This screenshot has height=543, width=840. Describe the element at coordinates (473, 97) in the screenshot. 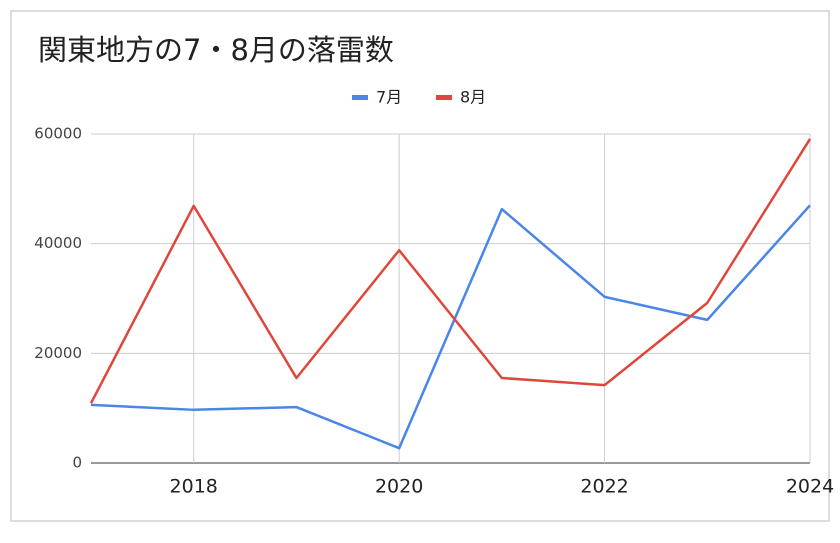

I see `legend-label: 8月` at that location.